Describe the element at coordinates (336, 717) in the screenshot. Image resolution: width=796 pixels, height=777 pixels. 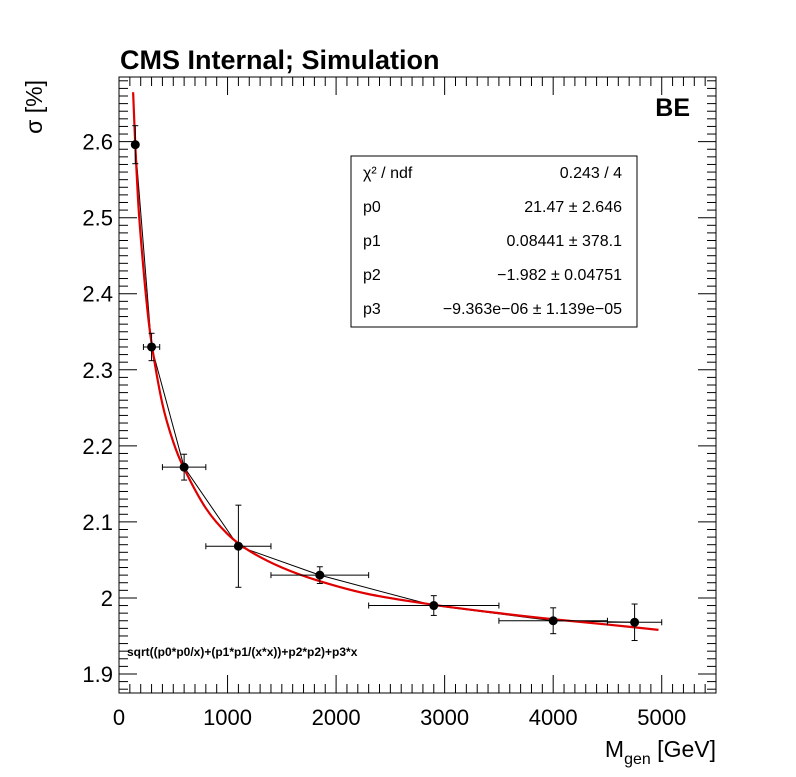
I see `x-tick-label: 2000` at that location.